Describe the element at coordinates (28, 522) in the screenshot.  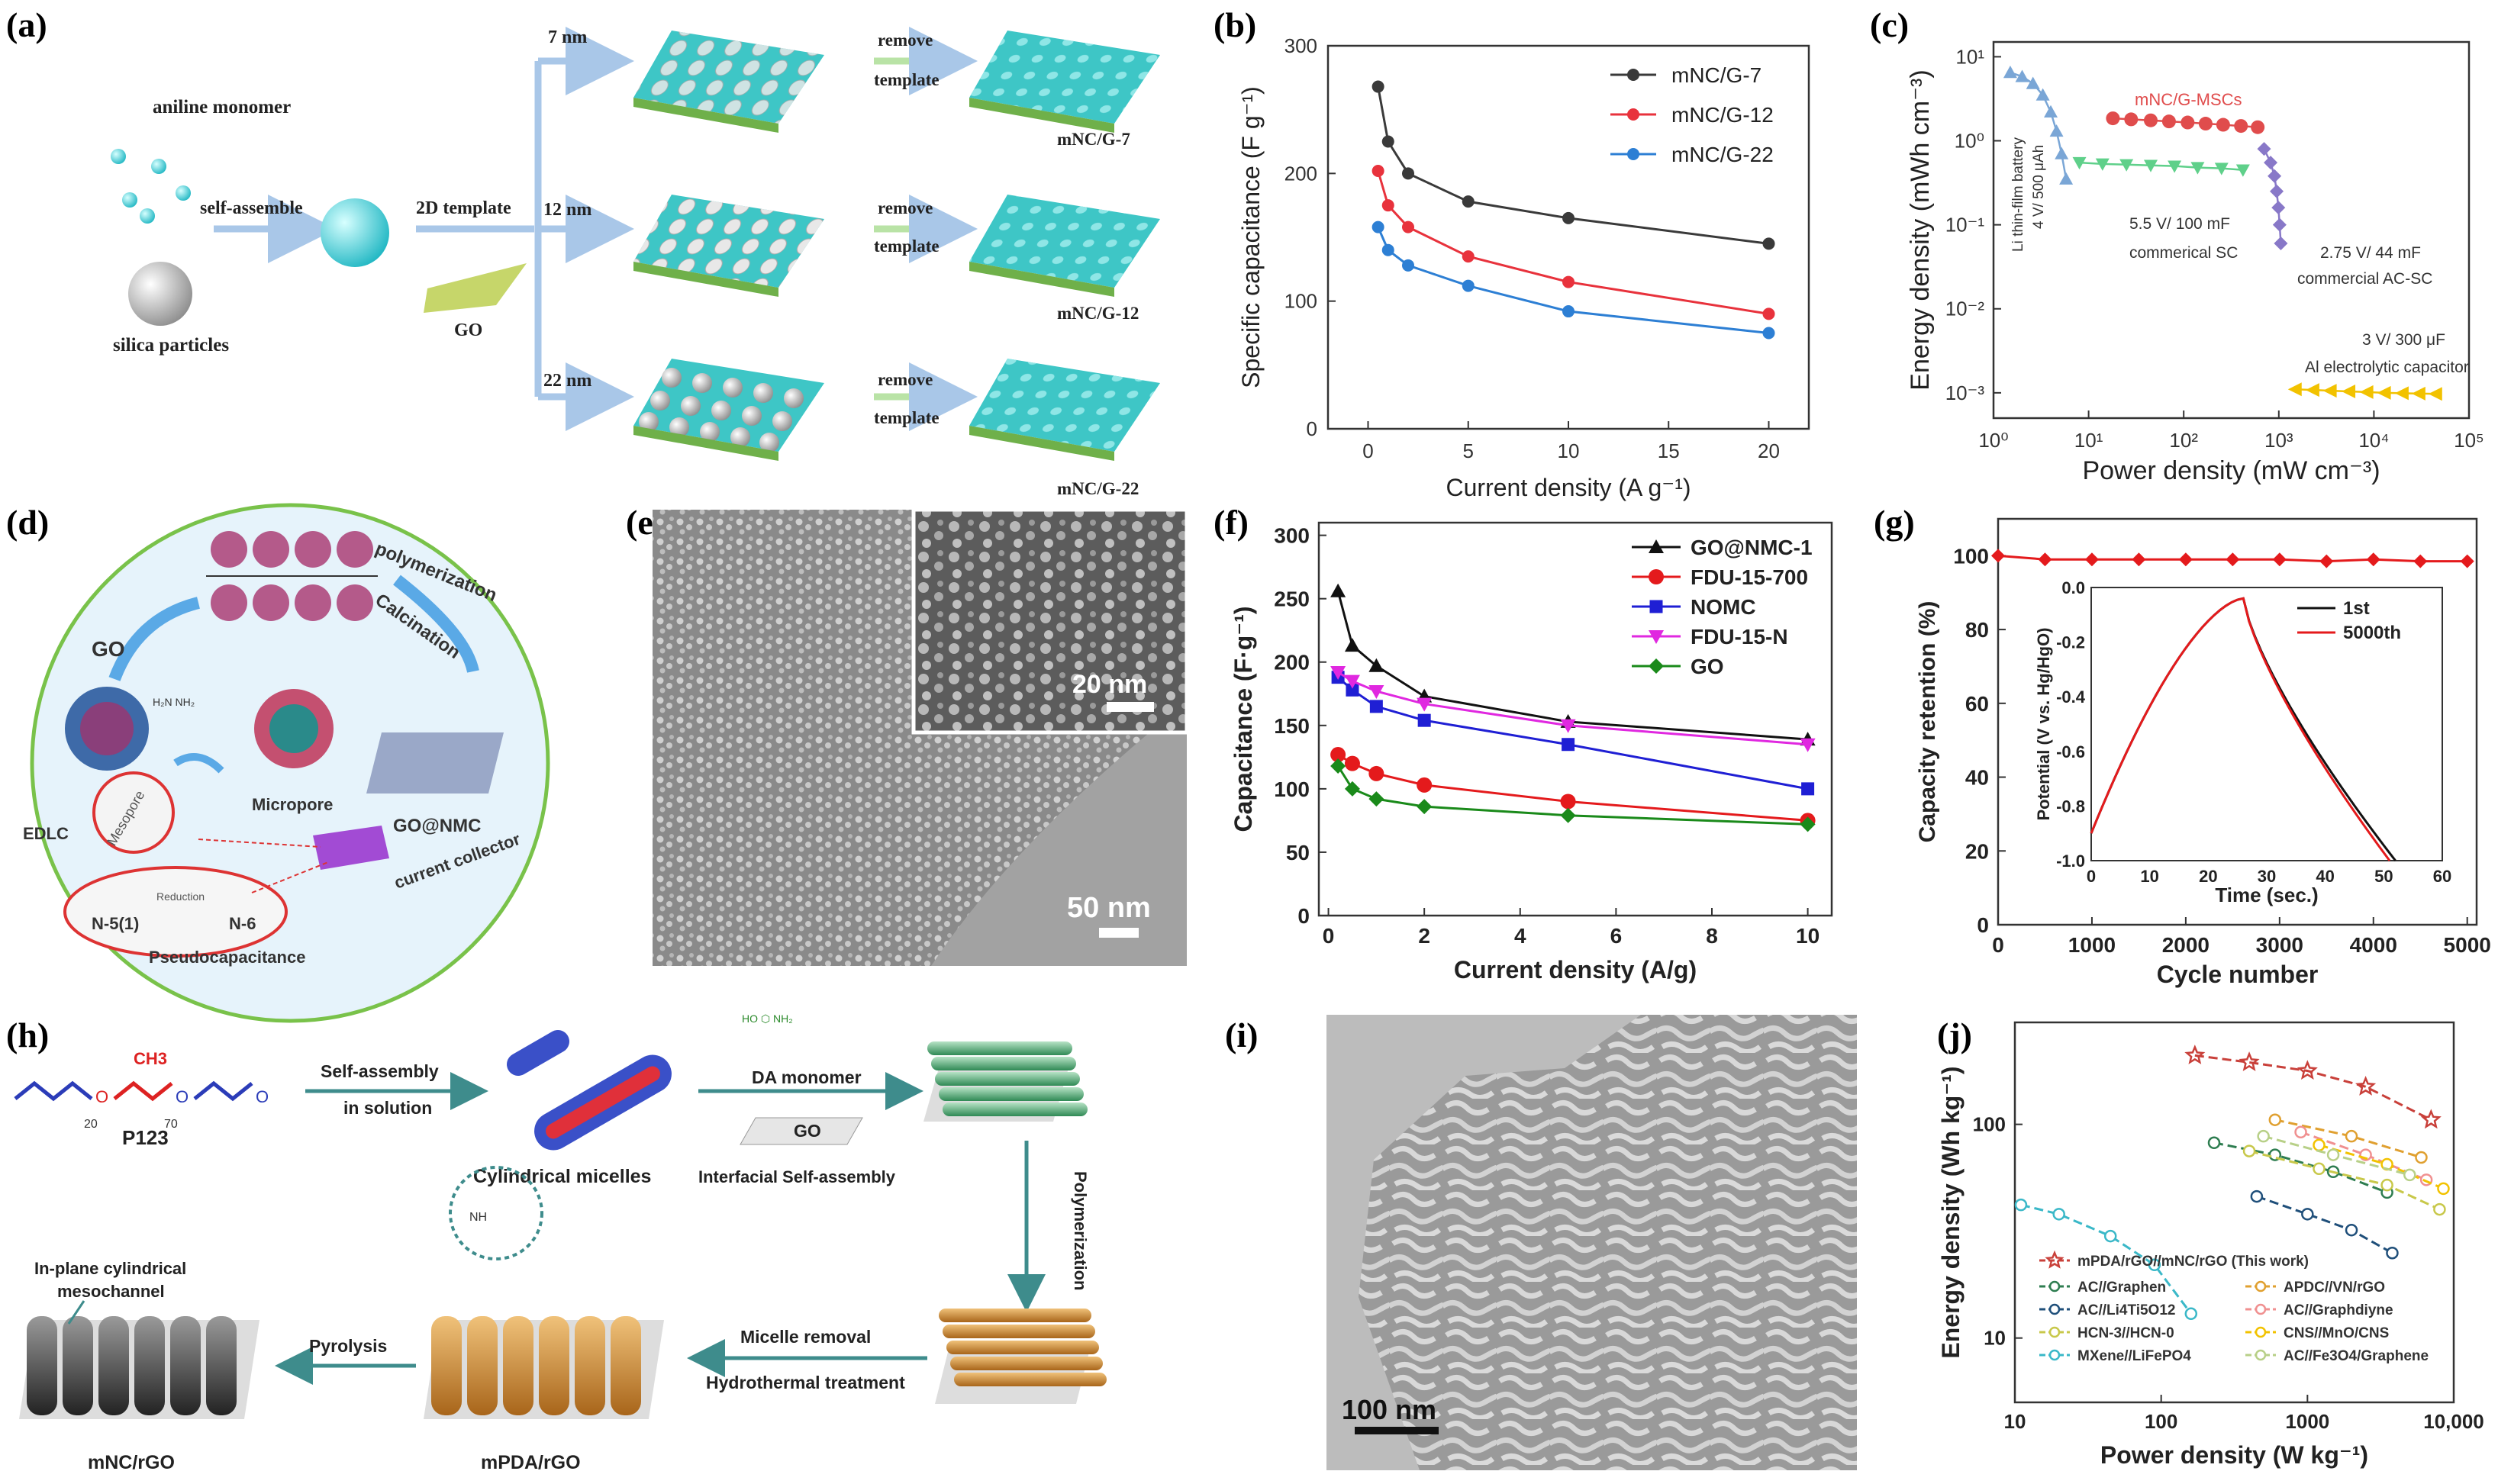
I see `panel-label-d: (d)` at that location.